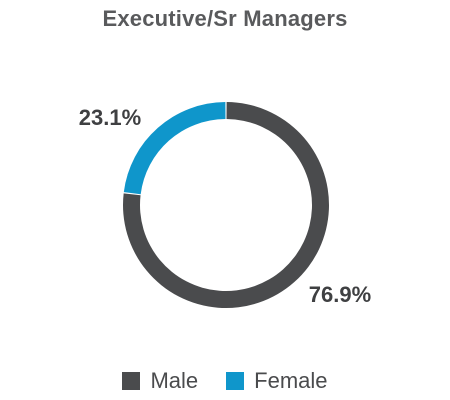  What do you see at coordinates (225, 18) in the screenshot?
I see `chart-title: Executive/Sr Managers` at bounding box center [225, 18].